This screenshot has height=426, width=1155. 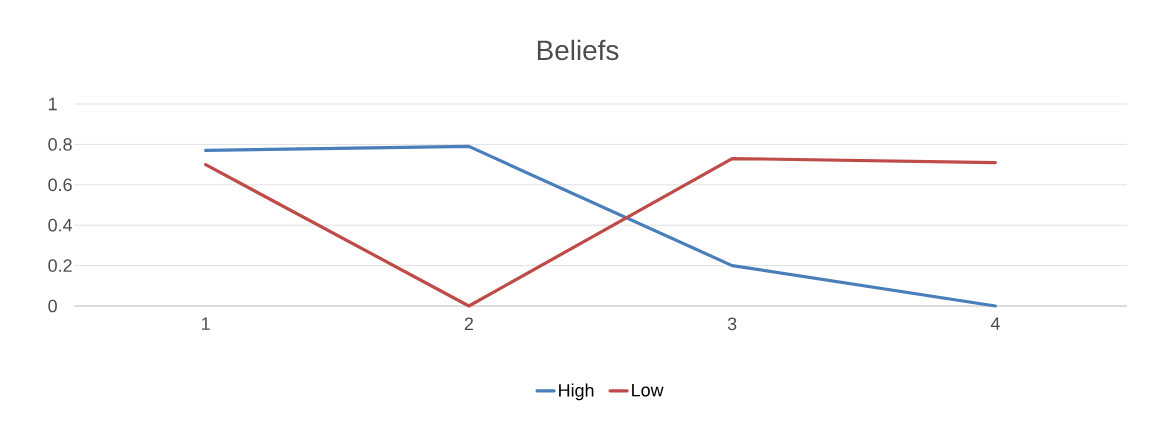 I want to click on y-tick-label: 0.2, so click(x=60, y=265).